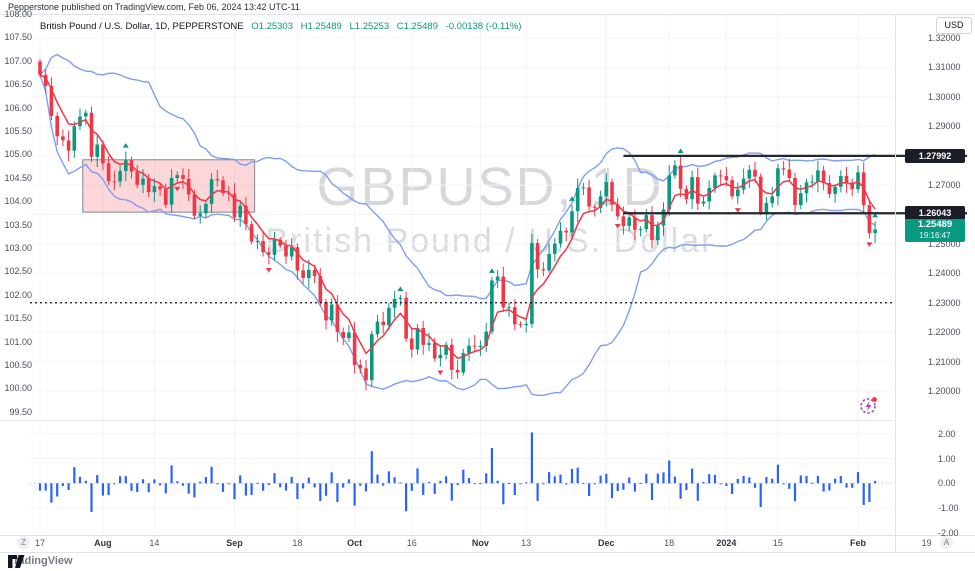  Describe the element at coordinates (417, 26) in the screenshot. I see `ohlc-close: C1.25489` at that location.